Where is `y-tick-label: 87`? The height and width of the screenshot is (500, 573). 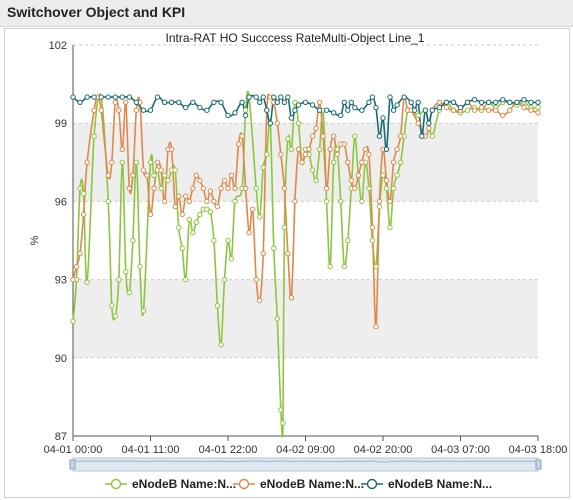
y-tick-label: 87 is located at coordinates (61, 437).